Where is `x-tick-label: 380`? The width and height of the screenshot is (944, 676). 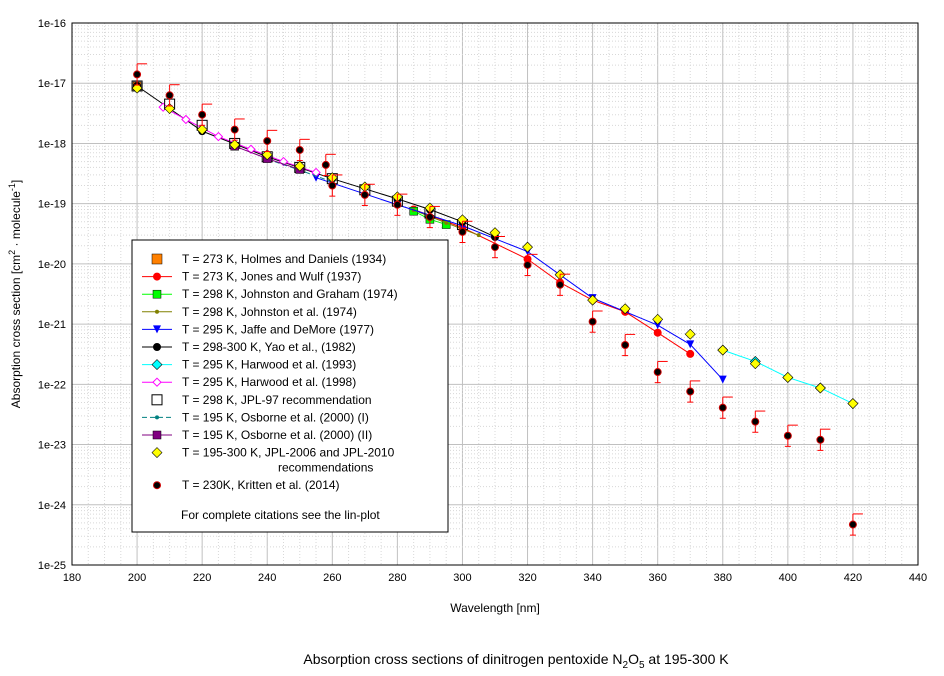
x-tick-label: 380 is located at coordinates (723, 578).